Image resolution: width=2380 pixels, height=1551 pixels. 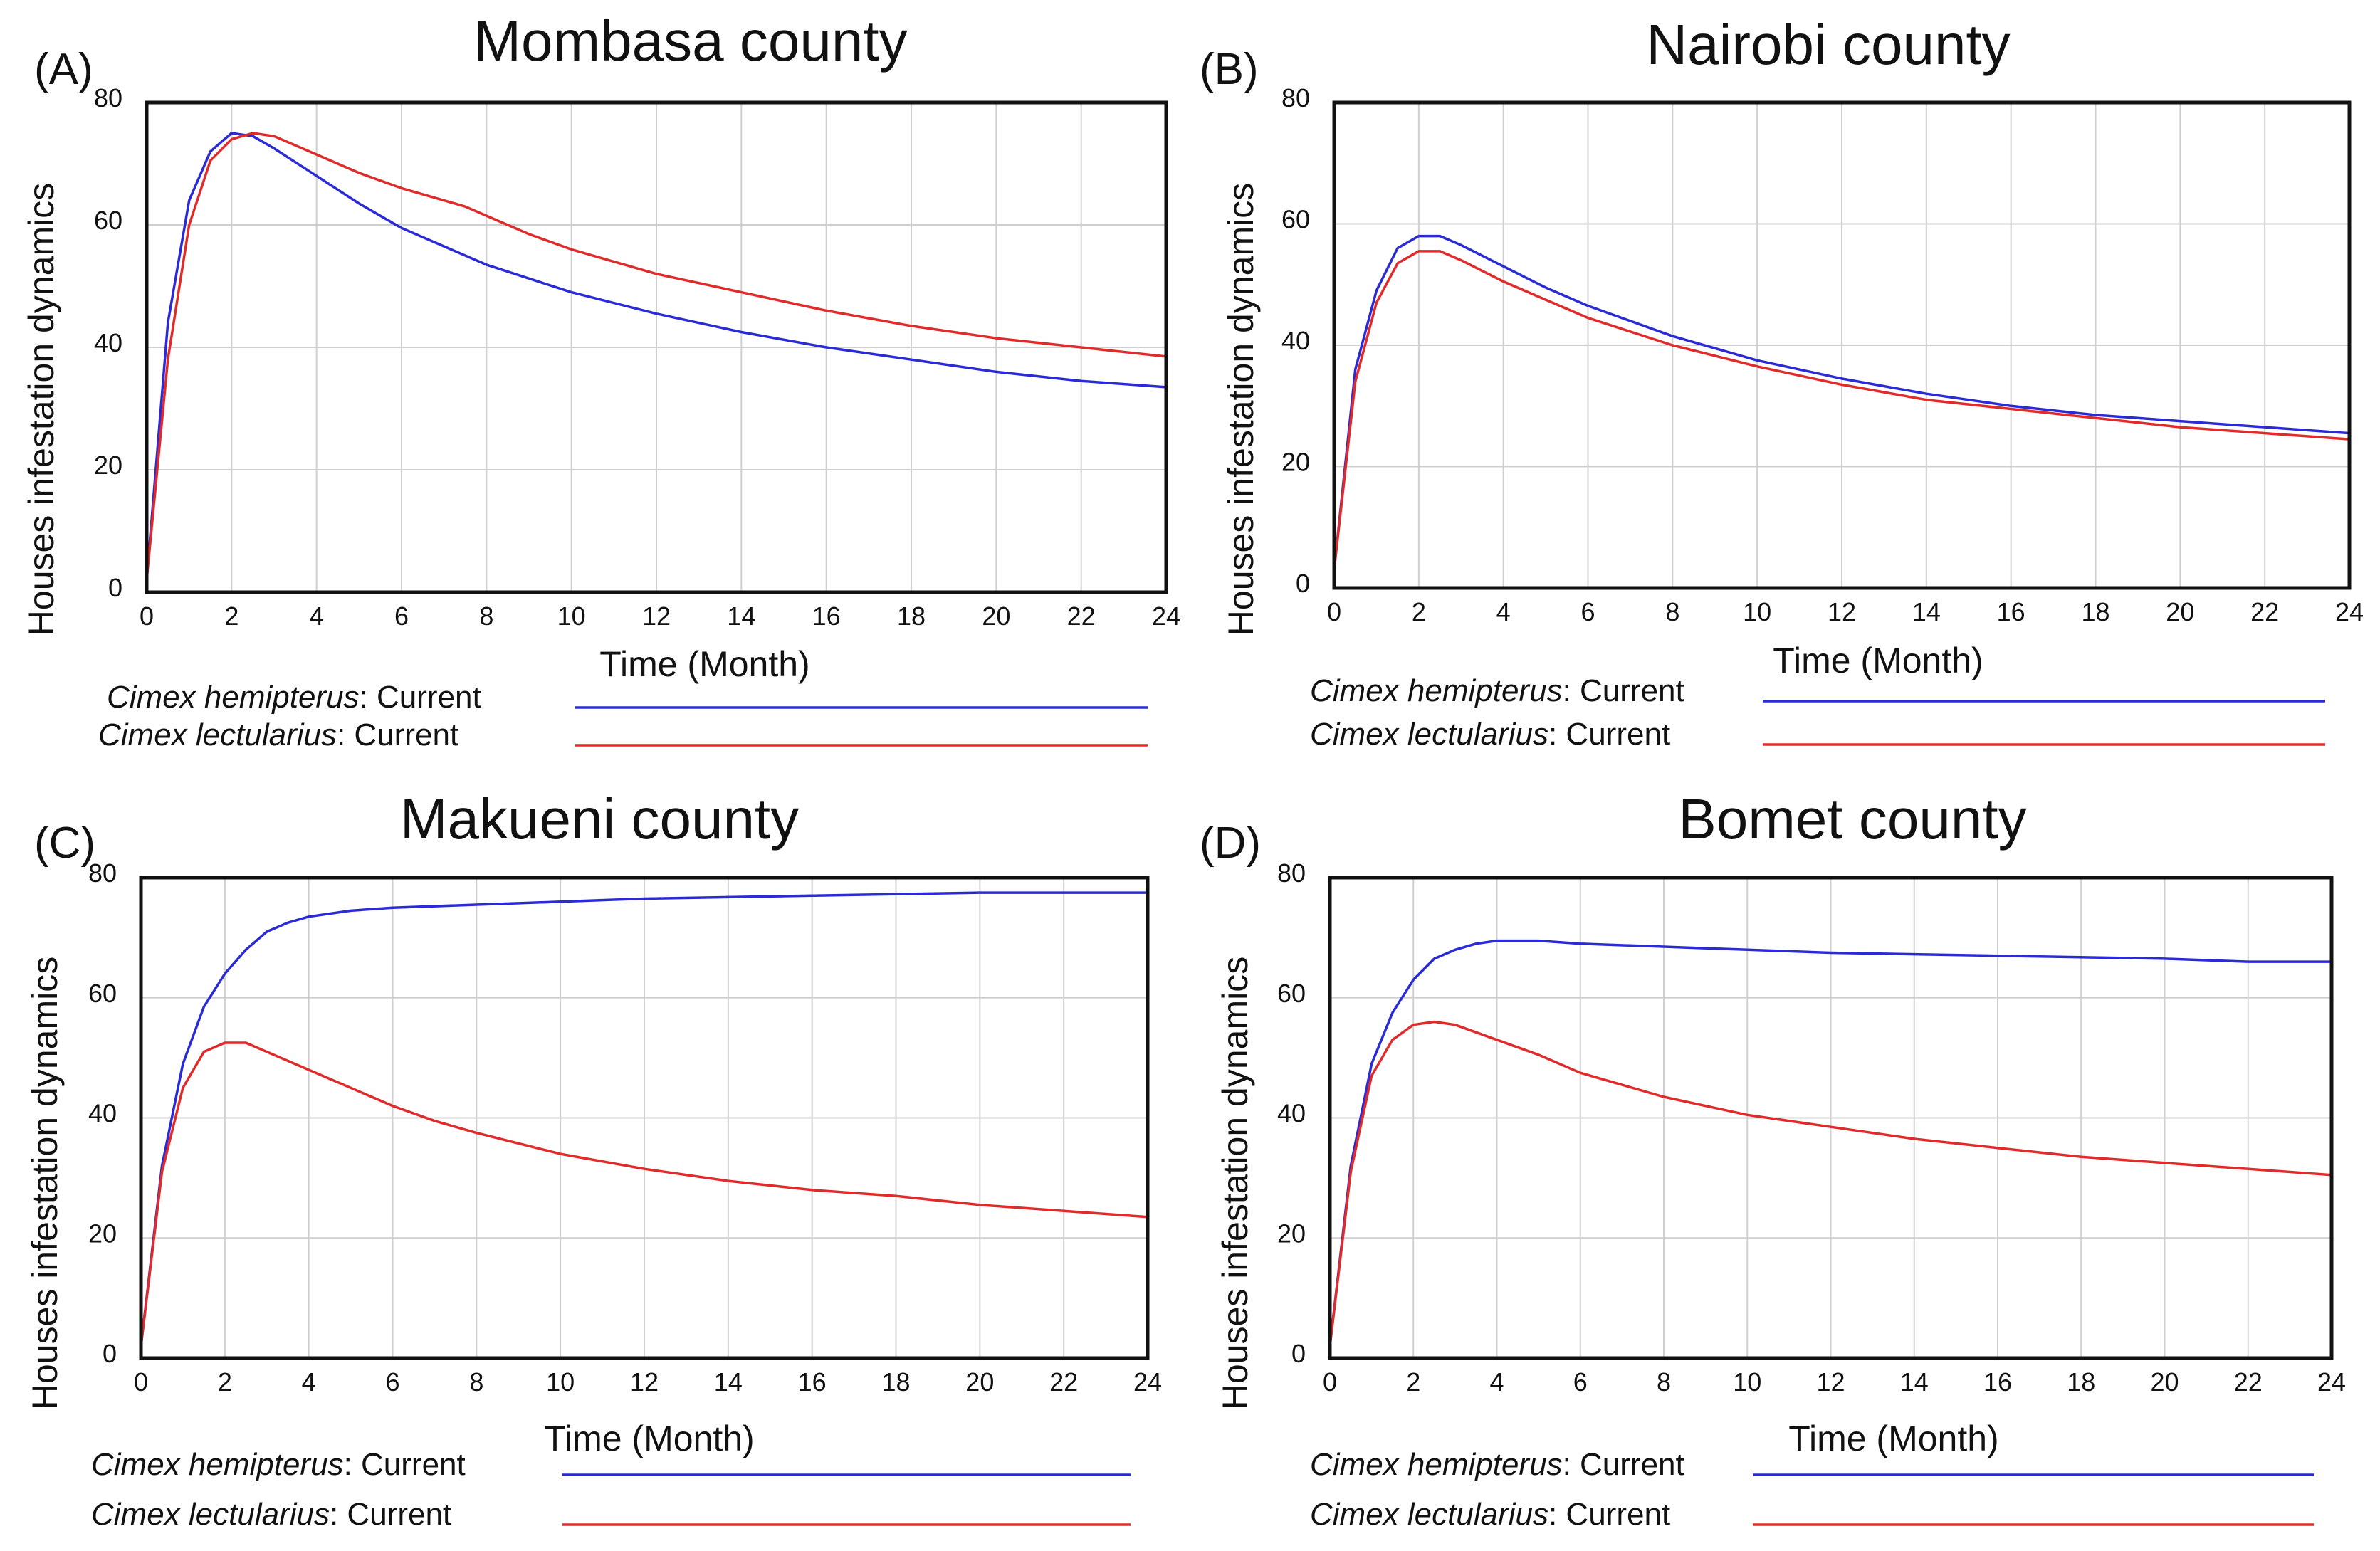 I want to click on panel-label: (C), so click(x=64, y=843).